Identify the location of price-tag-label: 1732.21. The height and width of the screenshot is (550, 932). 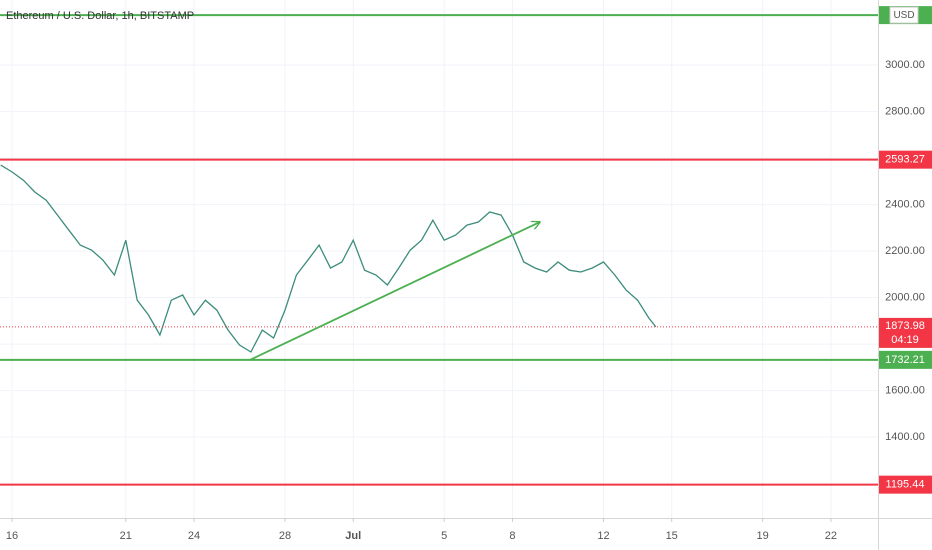
(905, 360).